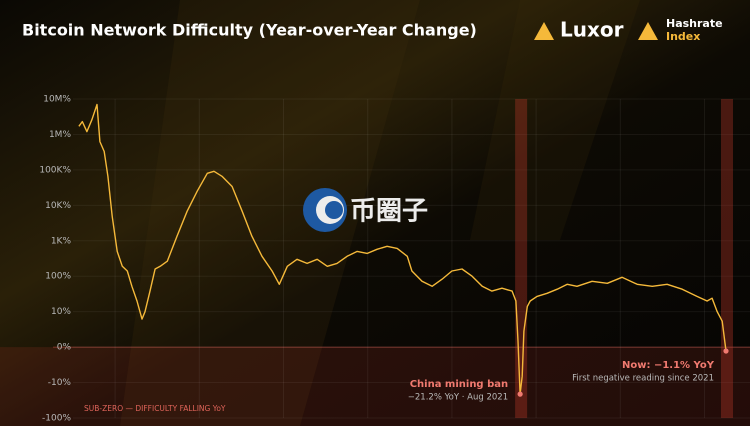  I want to click on annotation-title: Now: −1.1% YoY, so click(668, 365).